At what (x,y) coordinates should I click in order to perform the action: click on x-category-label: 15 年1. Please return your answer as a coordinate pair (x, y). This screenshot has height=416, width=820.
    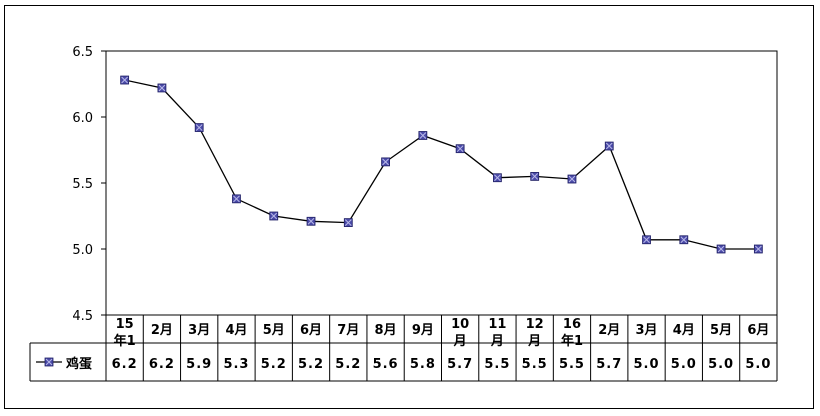
    Looking at the image, I should click on (125, 333).